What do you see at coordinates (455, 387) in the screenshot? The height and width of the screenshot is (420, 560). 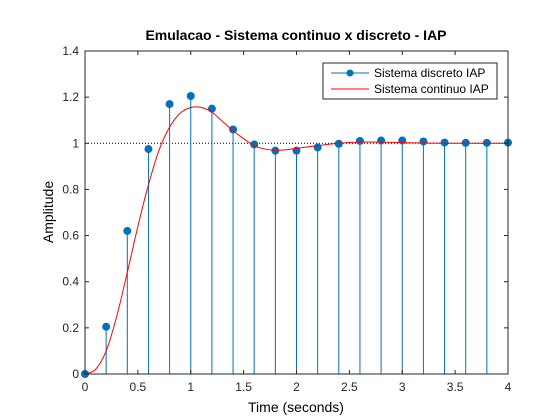 I see `x-tick-label: 3.5` at bounding box center [455, 387].